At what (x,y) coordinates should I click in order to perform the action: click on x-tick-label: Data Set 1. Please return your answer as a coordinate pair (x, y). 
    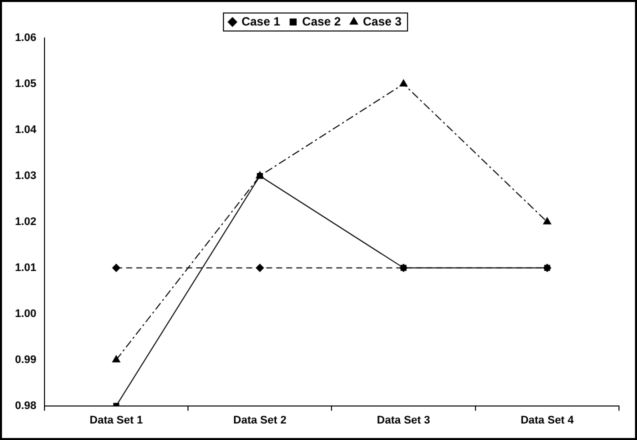
    Looking at the image, I should click on (116, 420).